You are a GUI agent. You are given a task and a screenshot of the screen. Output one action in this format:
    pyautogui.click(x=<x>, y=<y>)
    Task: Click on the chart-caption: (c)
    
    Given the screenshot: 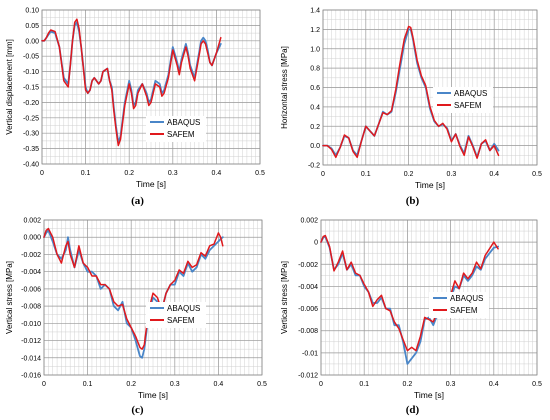 What is the action you would take?
    pyautogui.click(x=137, y=410)
    